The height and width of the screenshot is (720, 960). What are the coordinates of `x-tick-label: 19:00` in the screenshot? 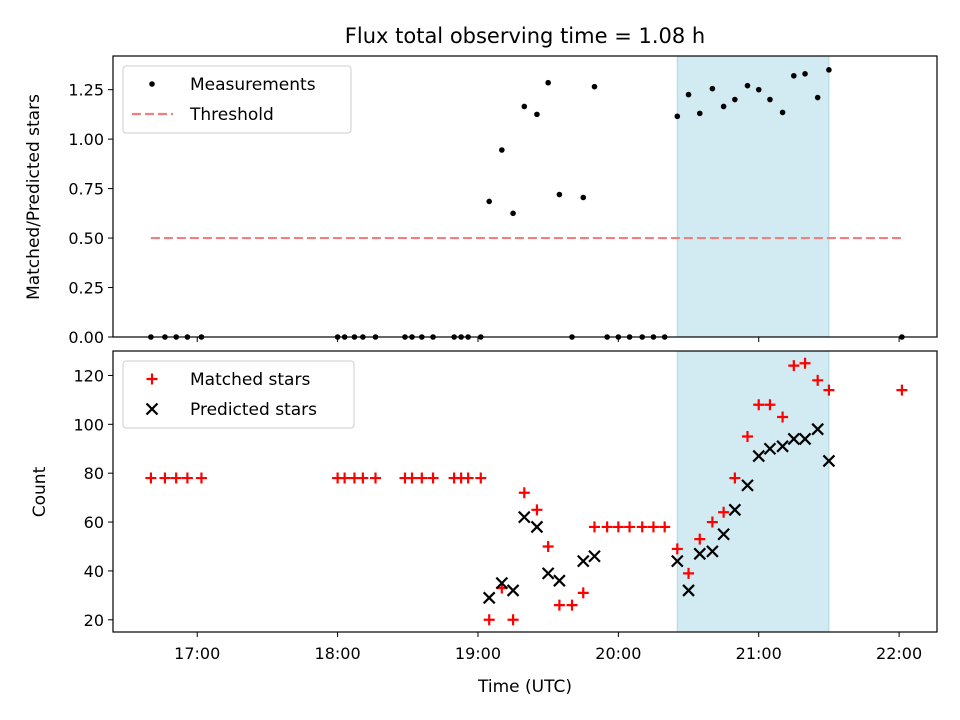 It's located at (478, 653).